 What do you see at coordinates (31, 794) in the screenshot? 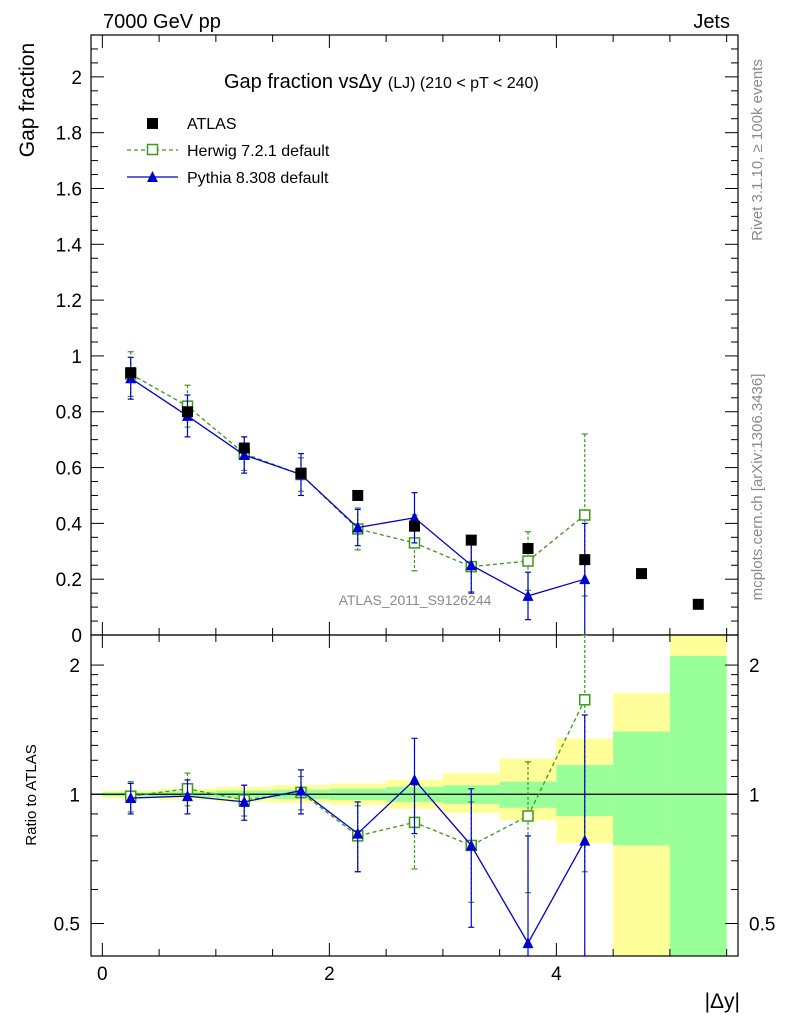
I see `ratio-y-axis-label: Ratio to ATLAS` at bounding box center [31, 794].